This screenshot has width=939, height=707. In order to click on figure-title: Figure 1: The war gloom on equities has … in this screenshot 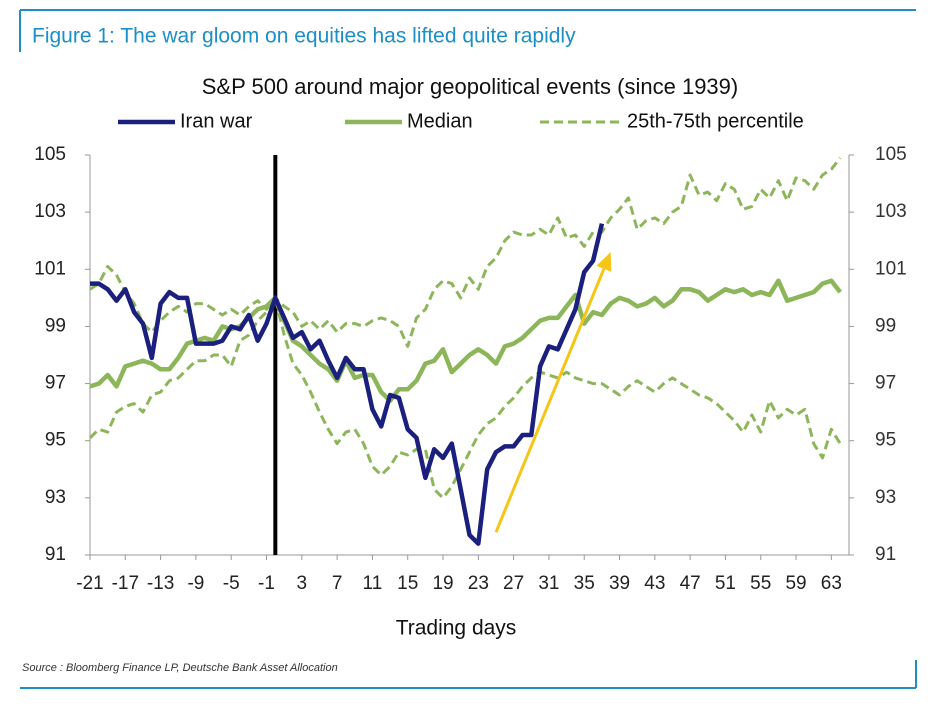, I will do `click(304, 36)`.